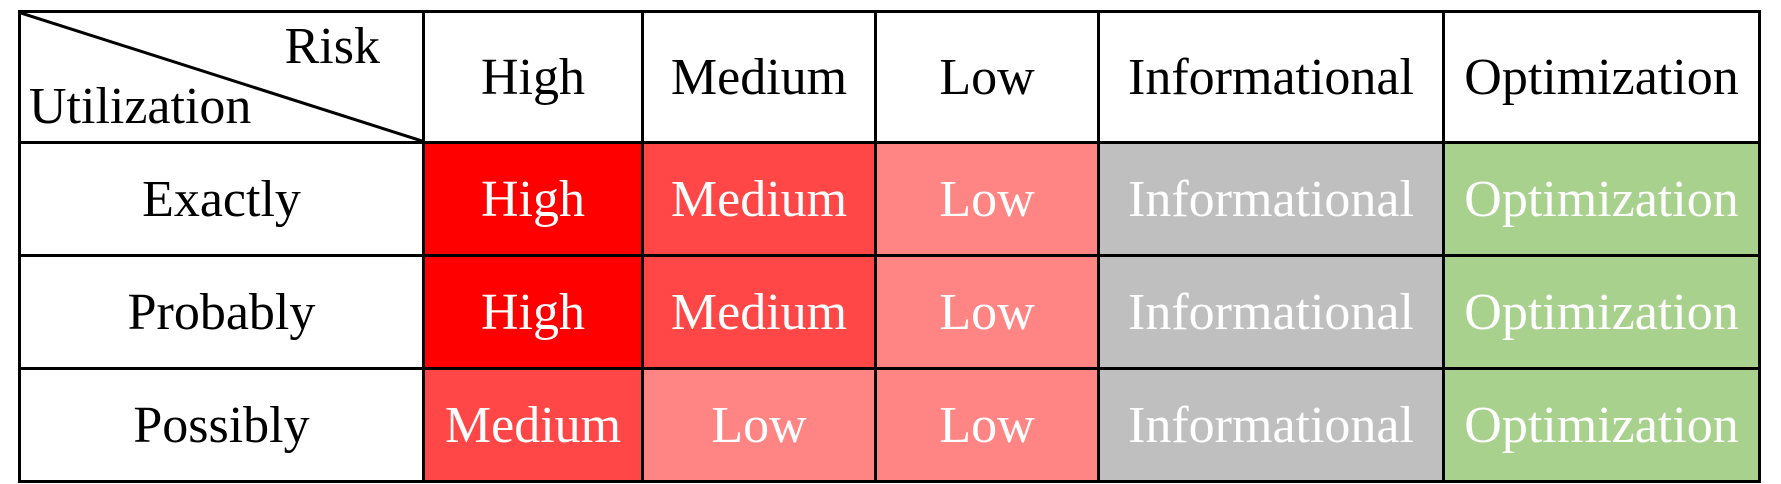 This screenshot has height=484, width=1781. I want to click on column-header-informational: Informational, so click(1271, 77).